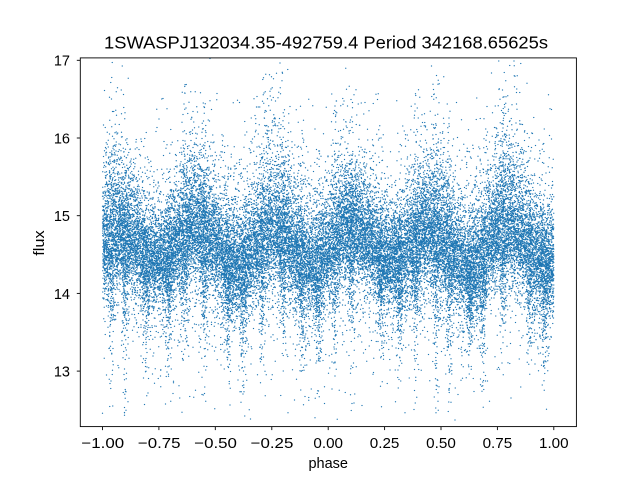 Image resolution: width=640 pixels, height=480 pixels. Describe the element at coordinates (62, 373) in the screenshot. I see `svg-text: 13` at that location.